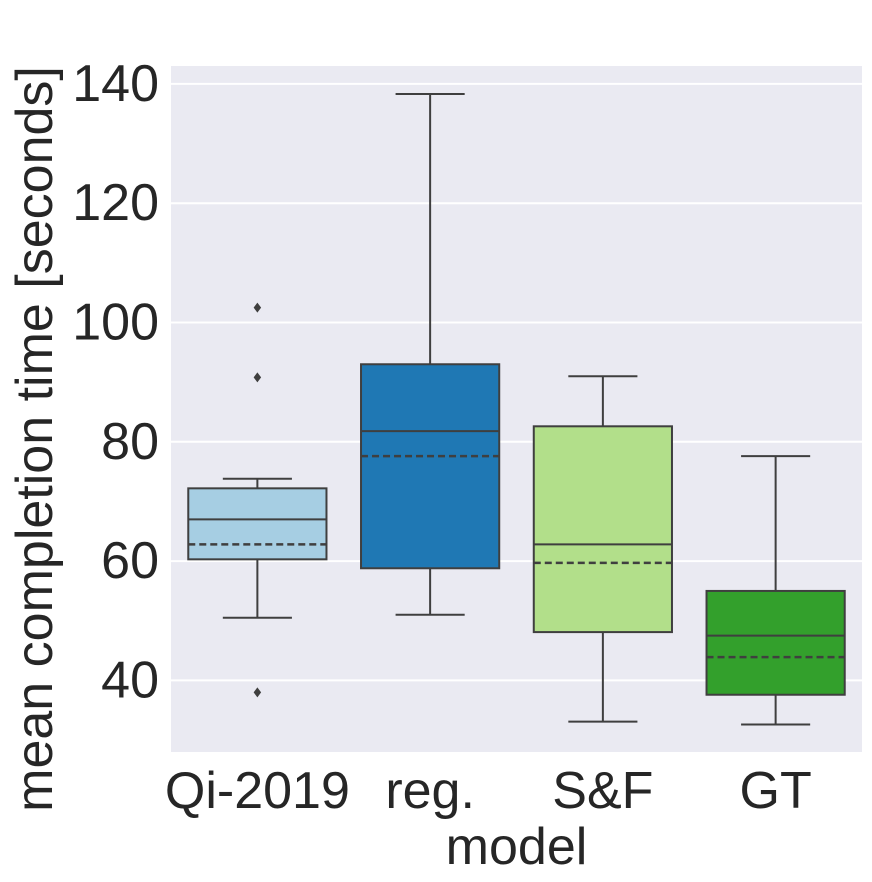 This screenshot has height=882, width=872. I want to click on y-tick-label-80: 80, so click(130, 442).